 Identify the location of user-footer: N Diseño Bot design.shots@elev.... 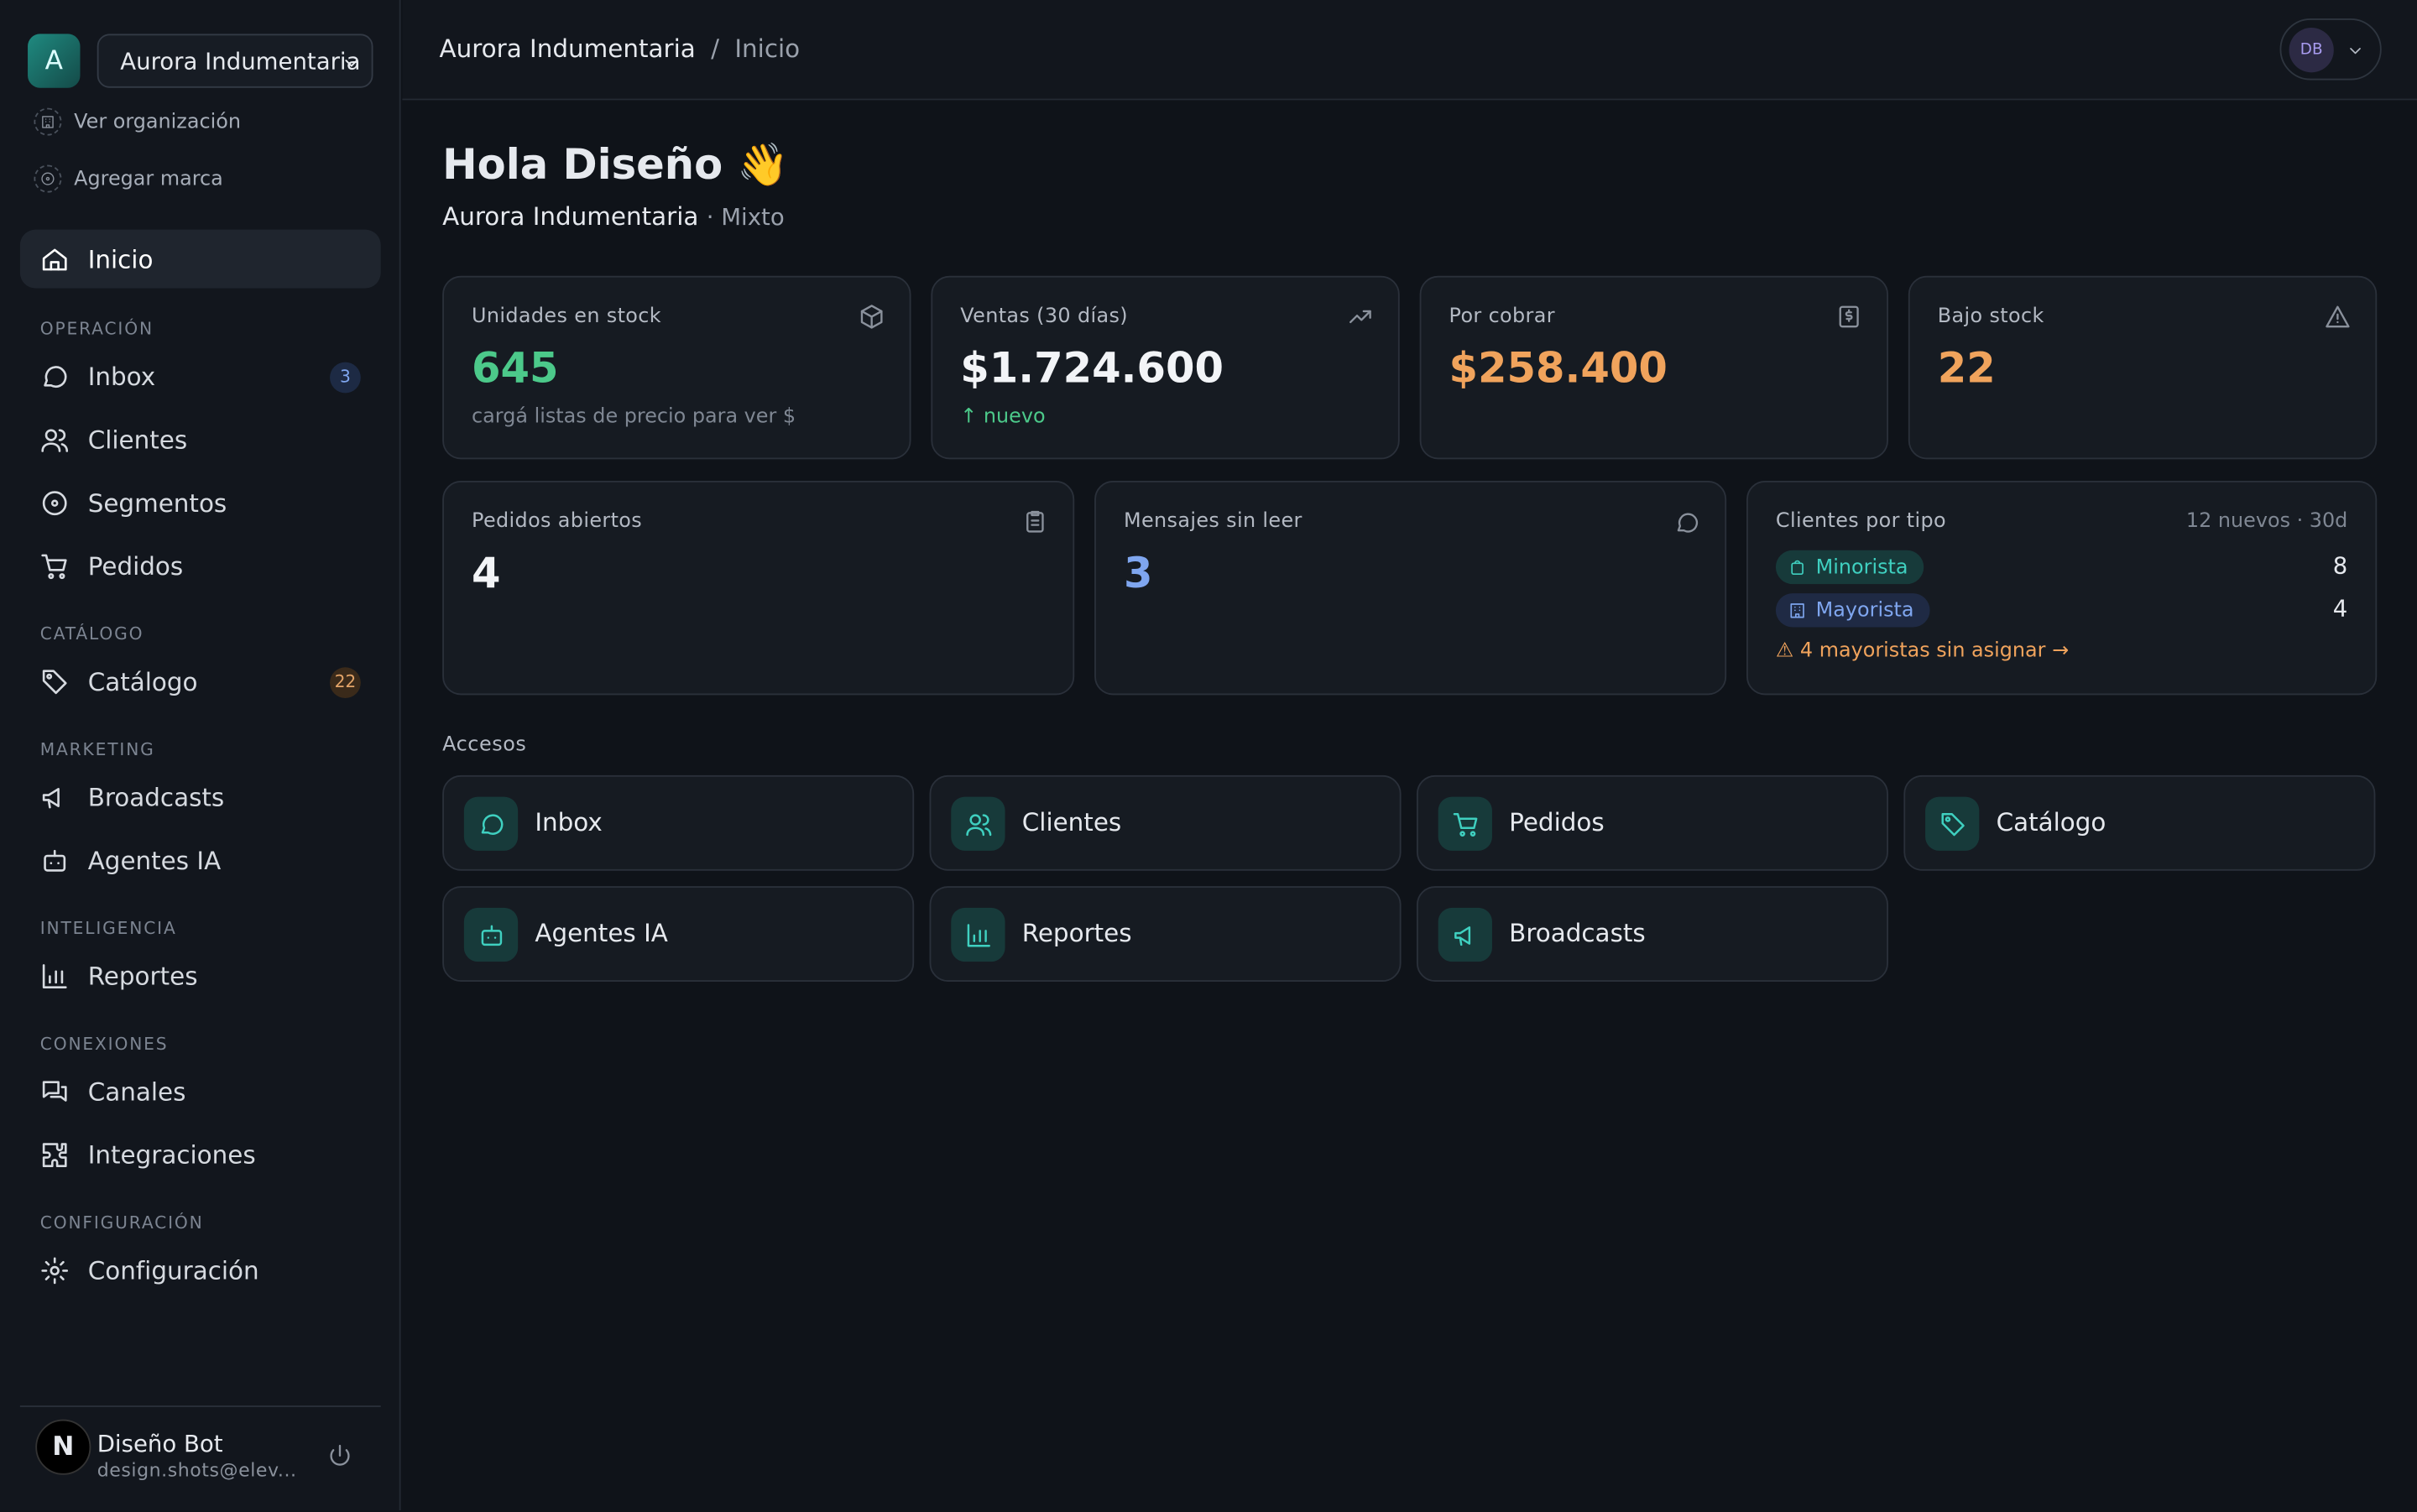
(200, 1459).